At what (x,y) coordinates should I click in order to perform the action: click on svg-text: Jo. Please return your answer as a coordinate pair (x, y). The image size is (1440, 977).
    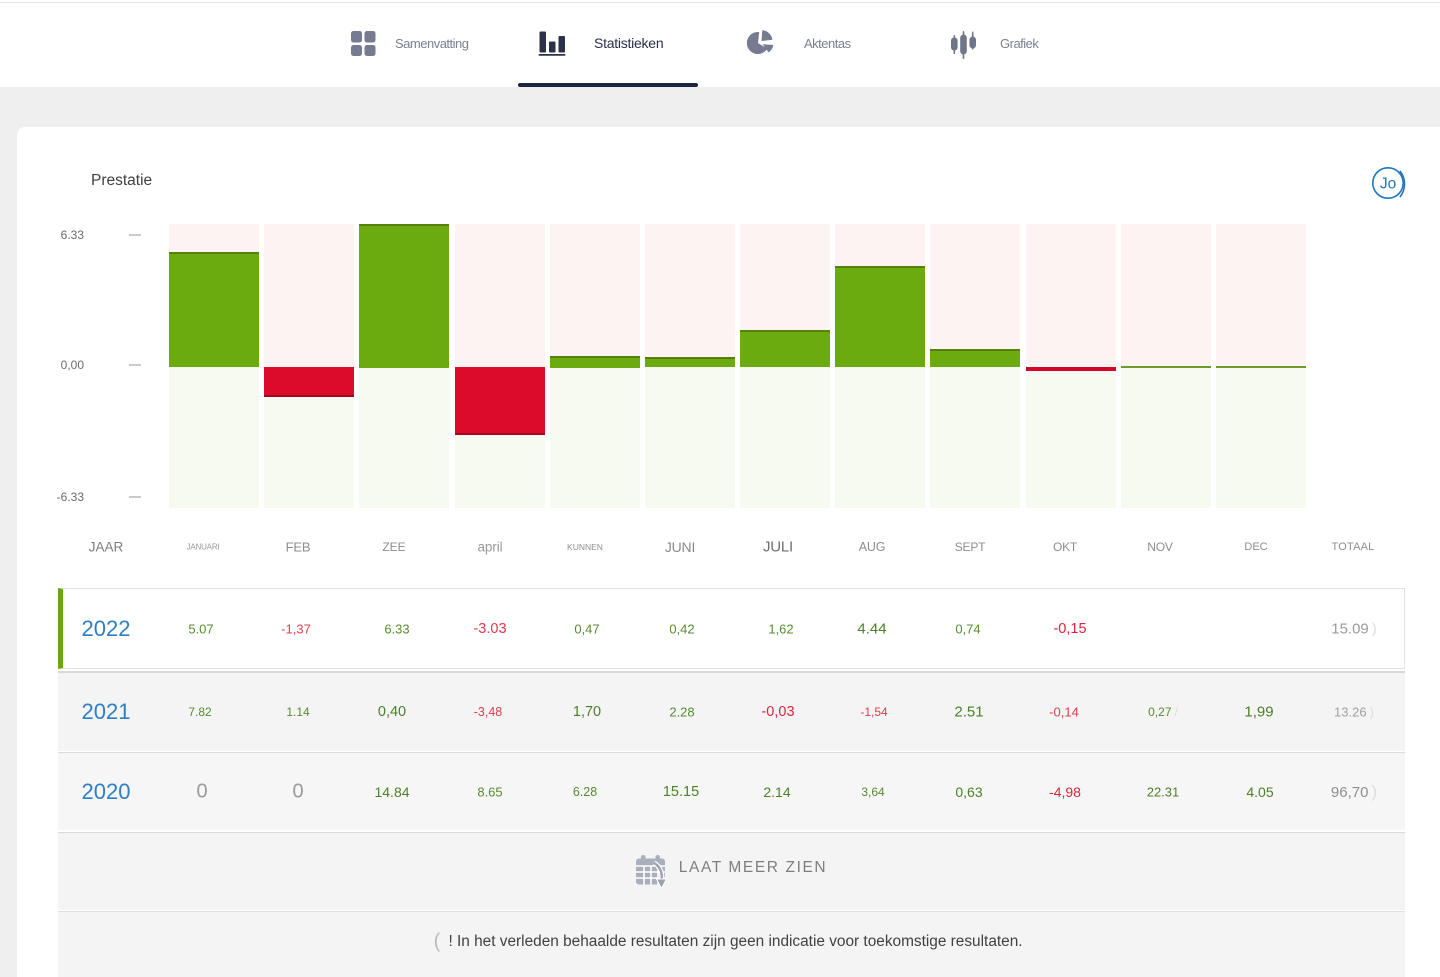
    Looking at the image, I should click on (1388, 184).